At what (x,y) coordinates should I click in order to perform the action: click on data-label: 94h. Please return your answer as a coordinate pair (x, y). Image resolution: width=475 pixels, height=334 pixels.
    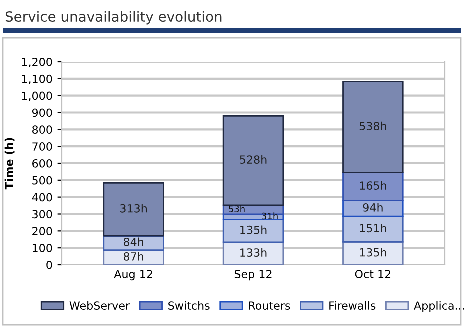
    Looking at the image, I should click on (373, 207).